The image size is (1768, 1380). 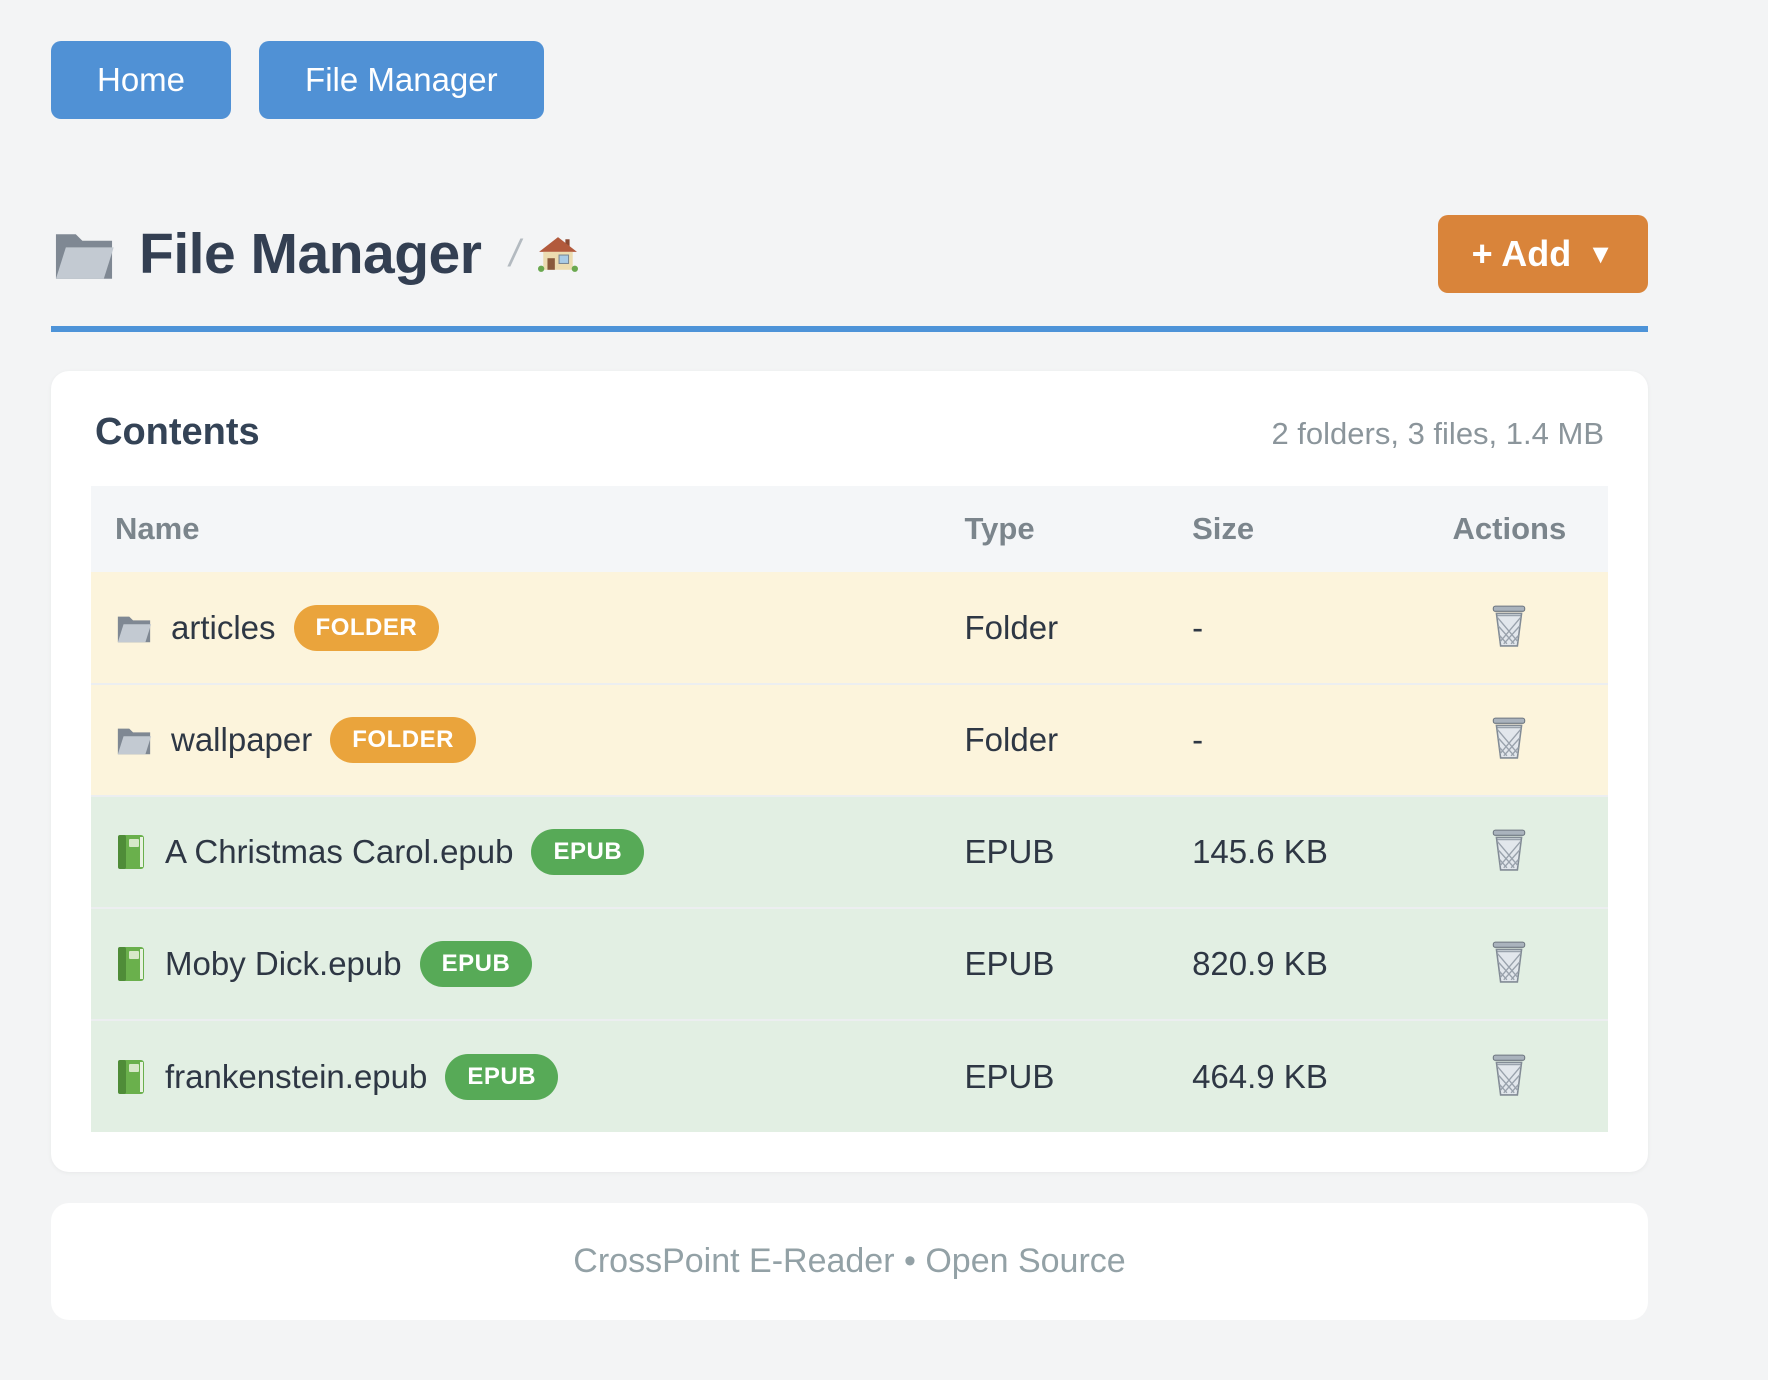 I want to click on item-size: 820.9 KB, so click(x=1289, y=963).